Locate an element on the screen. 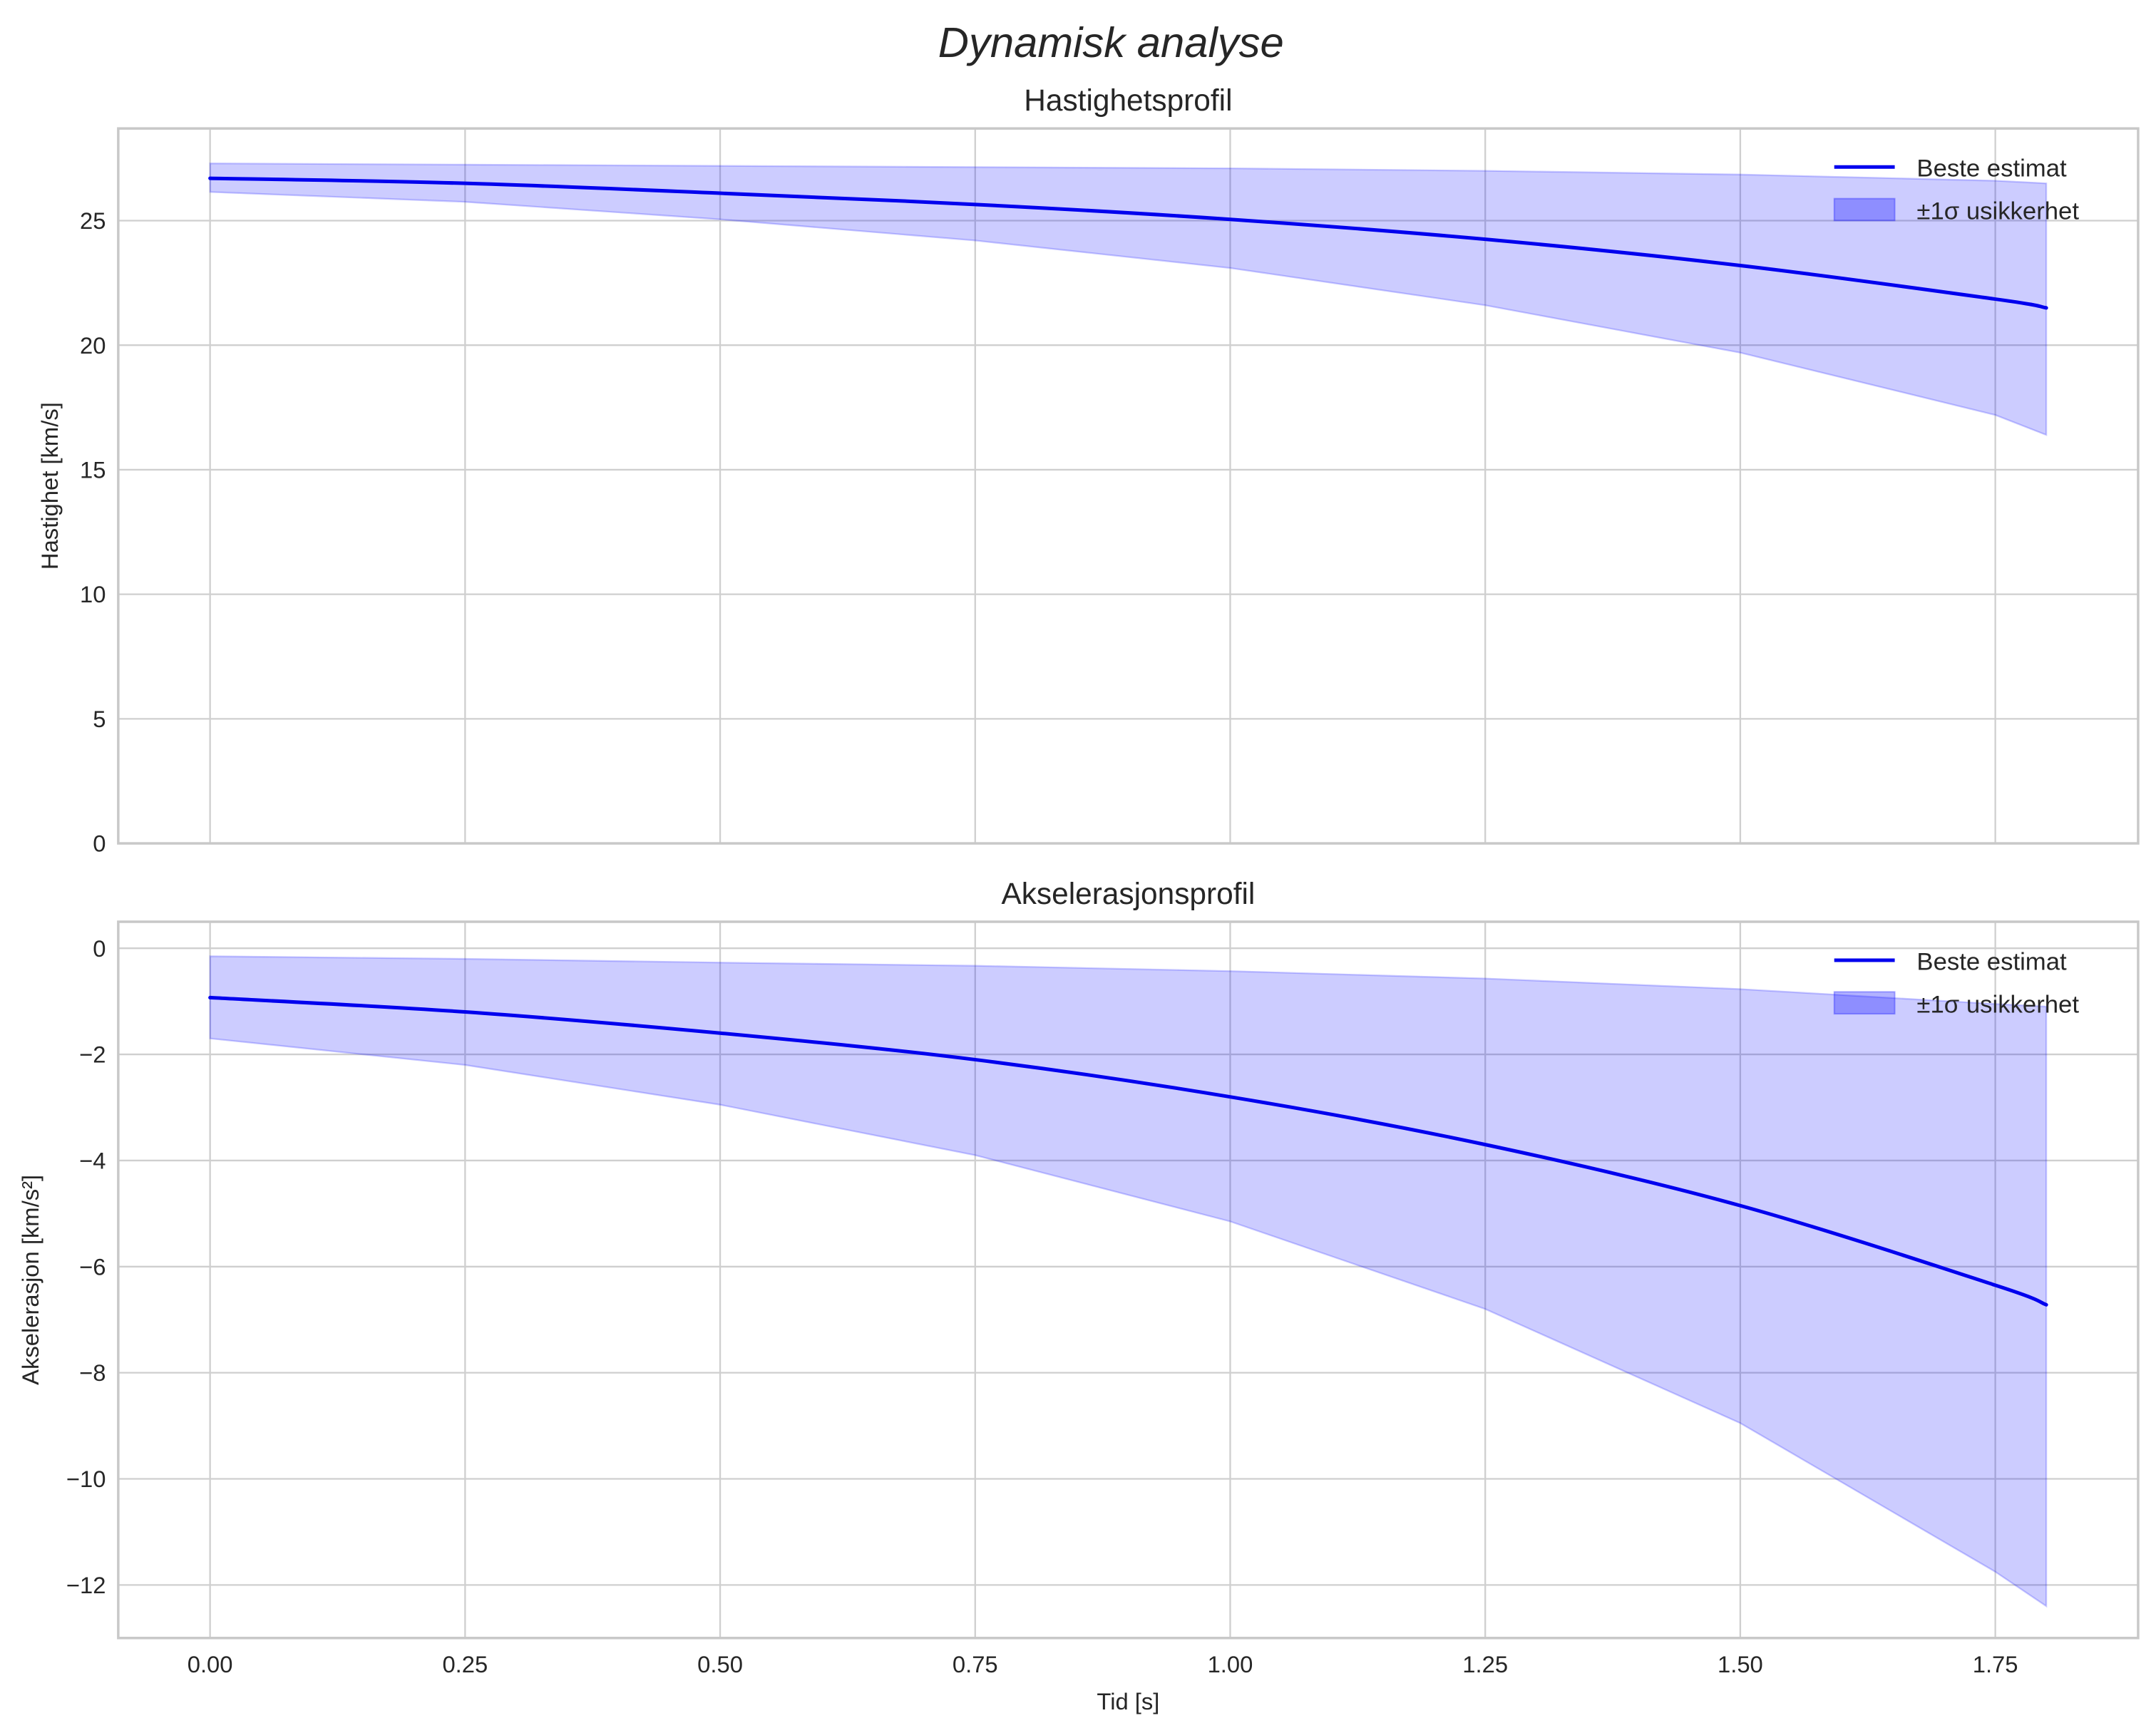 This screenshot has width=2156, height=1728. subplot-title: Akselerasjonsprofil is located at coordinates (1128, 893).